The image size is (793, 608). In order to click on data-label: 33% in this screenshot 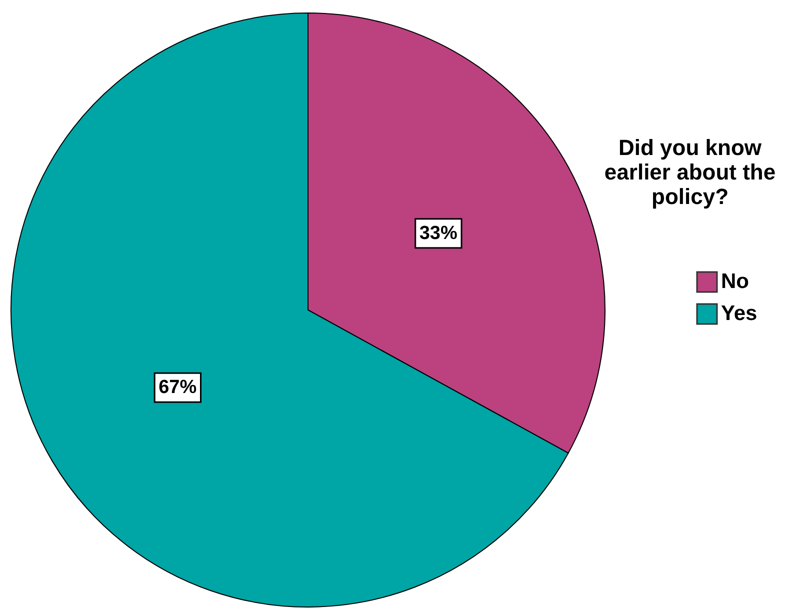, I will do `click(438, 233)`.